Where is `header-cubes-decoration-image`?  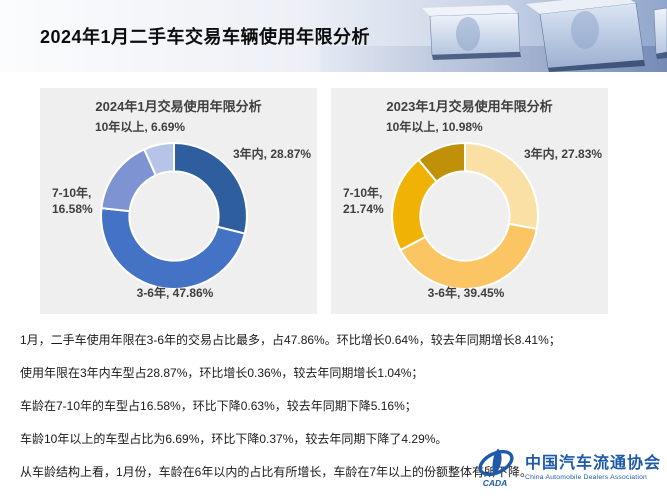 header-cubes-decoration-image is located at coordinates (333, 36).